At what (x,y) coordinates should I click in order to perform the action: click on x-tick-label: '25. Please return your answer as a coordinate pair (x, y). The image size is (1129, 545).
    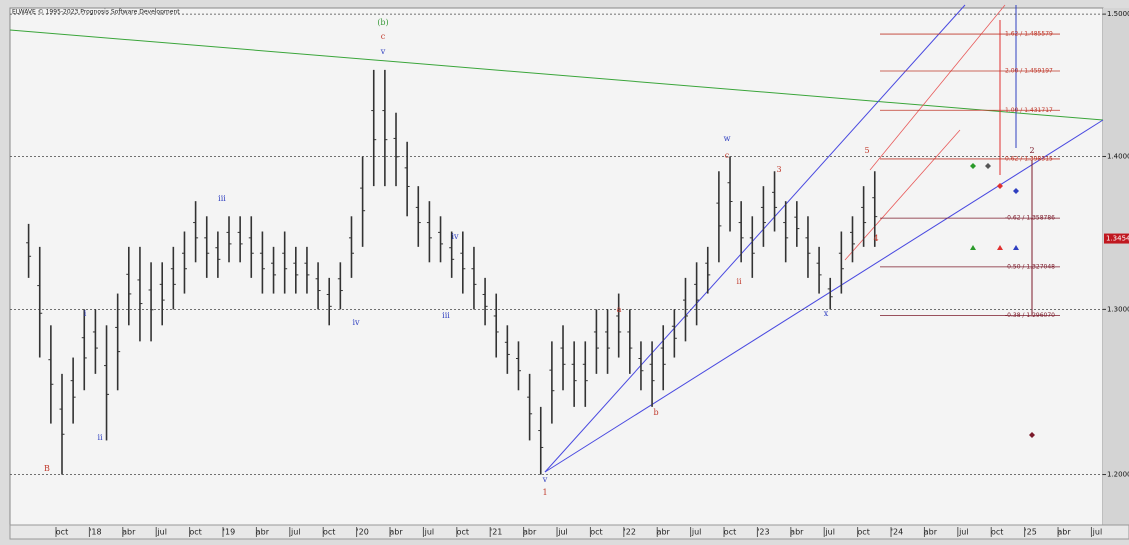
    Looking at the image, I should click on (1030, 532).